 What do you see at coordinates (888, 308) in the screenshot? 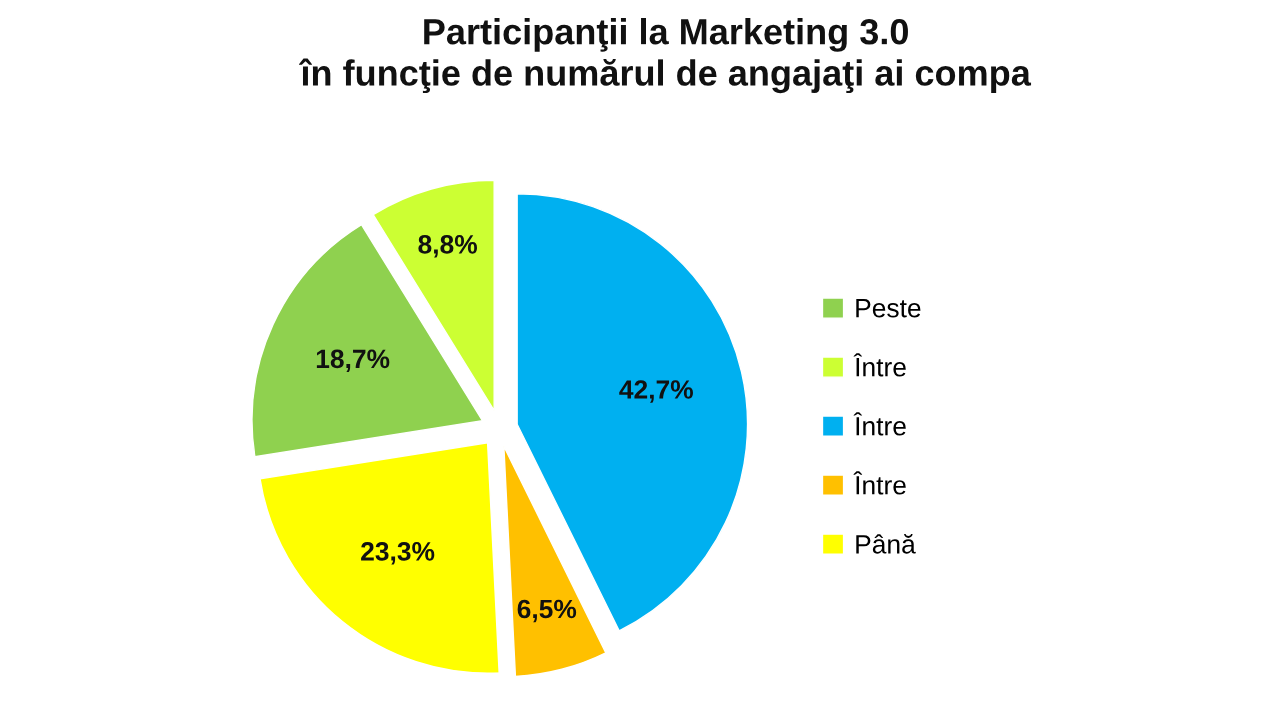
I see `legend-label: Peste` at bounding box center [888, 308].